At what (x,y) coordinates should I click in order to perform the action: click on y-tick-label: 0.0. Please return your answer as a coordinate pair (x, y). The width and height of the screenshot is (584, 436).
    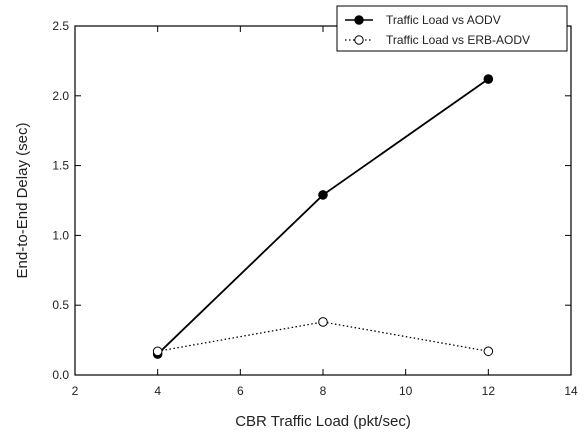
    Looking at the image, I should click on (60, 375).